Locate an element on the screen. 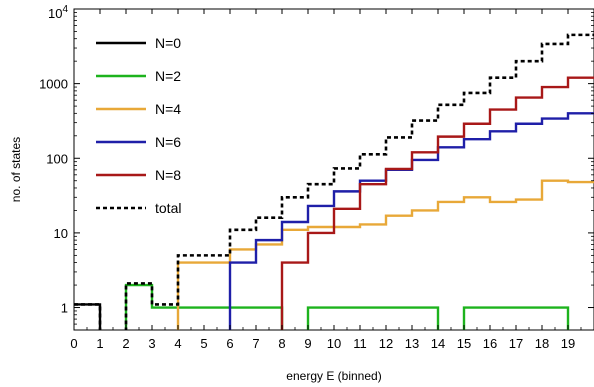  y-tick-label: 1 is located at coordinates (64, 308).